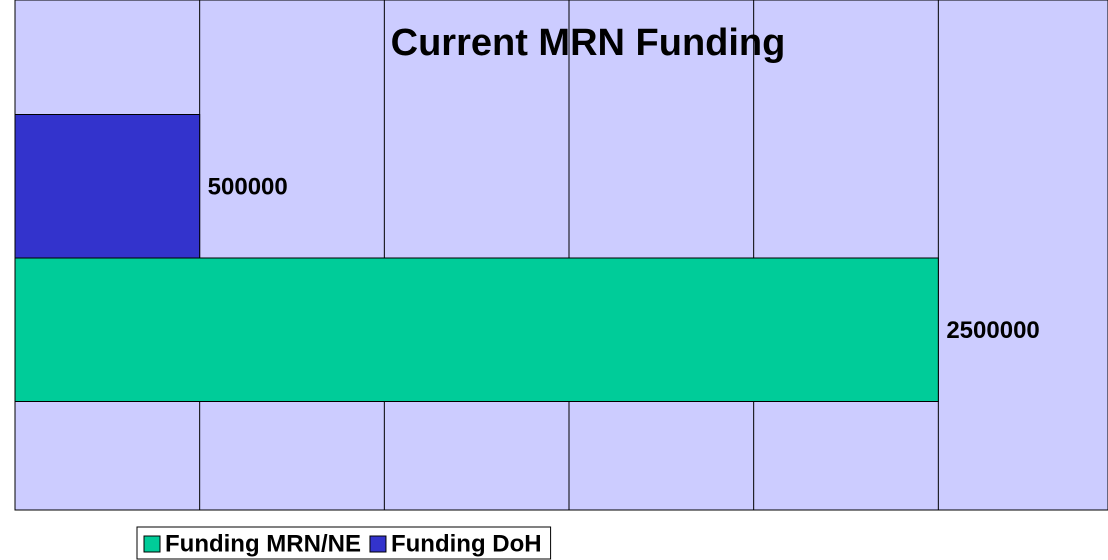 The width and height of the screenshot is (1108, 560). I want to click on legend-box, so click(344, 543).